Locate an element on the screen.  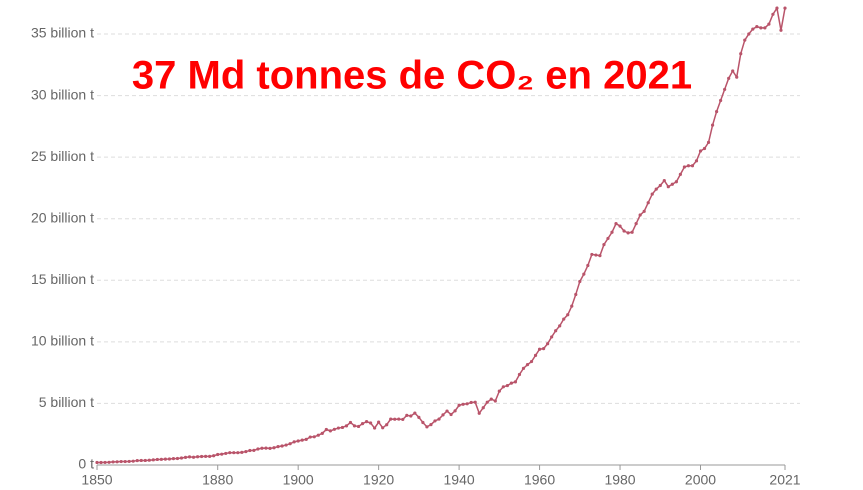
x-tick-label: 1960 is located at coordinates (539, 480).